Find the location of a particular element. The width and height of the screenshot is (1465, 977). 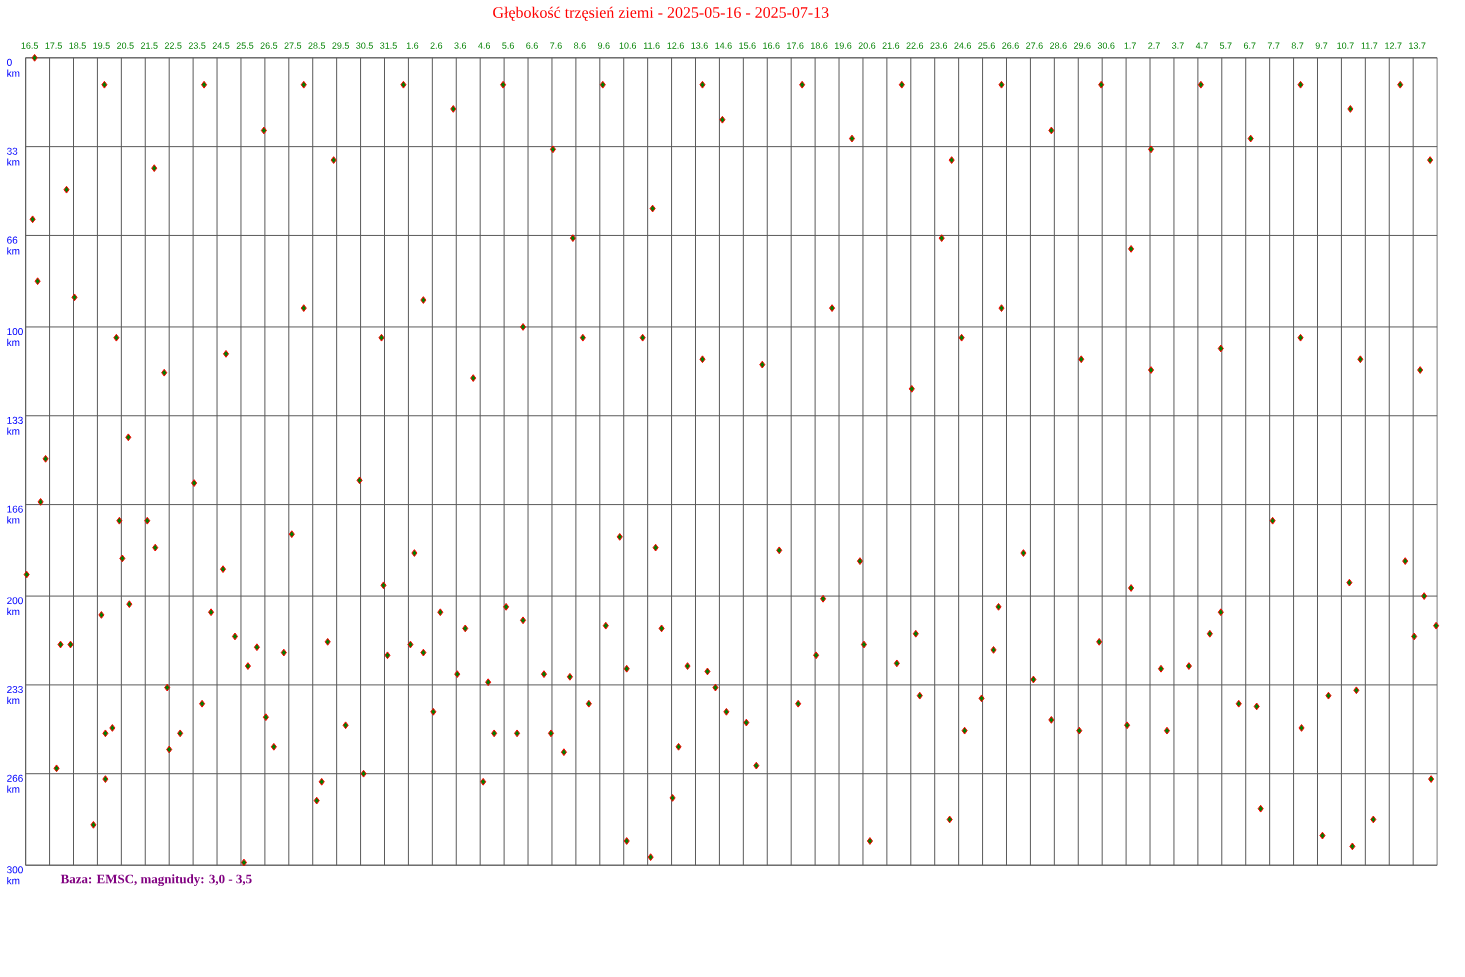

x-tick-label: 3.6 is located at coordinates (460, 45).